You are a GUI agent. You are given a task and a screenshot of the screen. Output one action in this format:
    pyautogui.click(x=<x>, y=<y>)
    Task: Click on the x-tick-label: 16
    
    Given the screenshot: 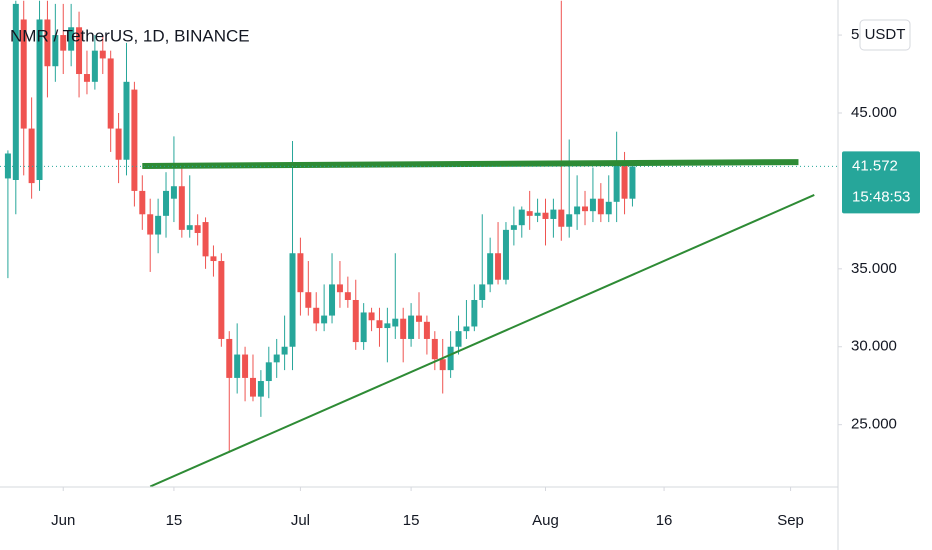 What is the action you would take?
    pyautogui.click(x=664, y=520)
    